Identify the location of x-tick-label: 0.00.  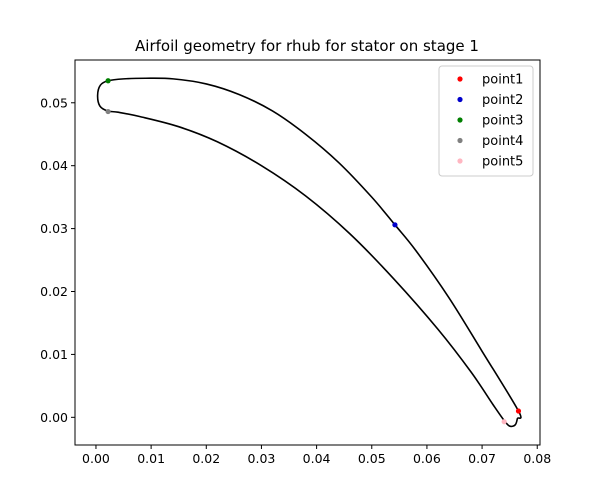
(96, 458).